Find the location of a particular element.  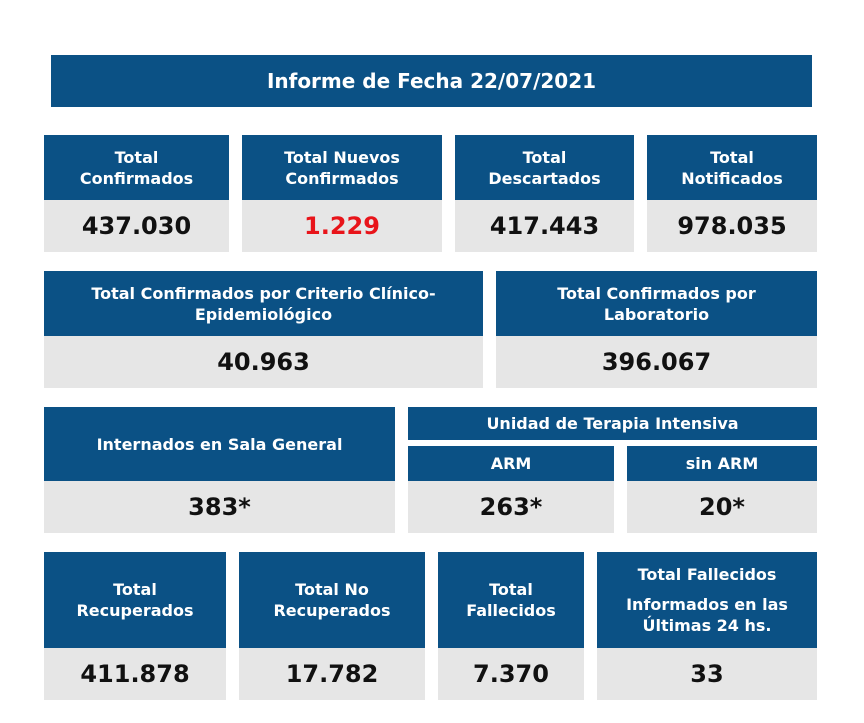

total-recuperados-label: Total Recuperados is located at coordinates (135, 600).